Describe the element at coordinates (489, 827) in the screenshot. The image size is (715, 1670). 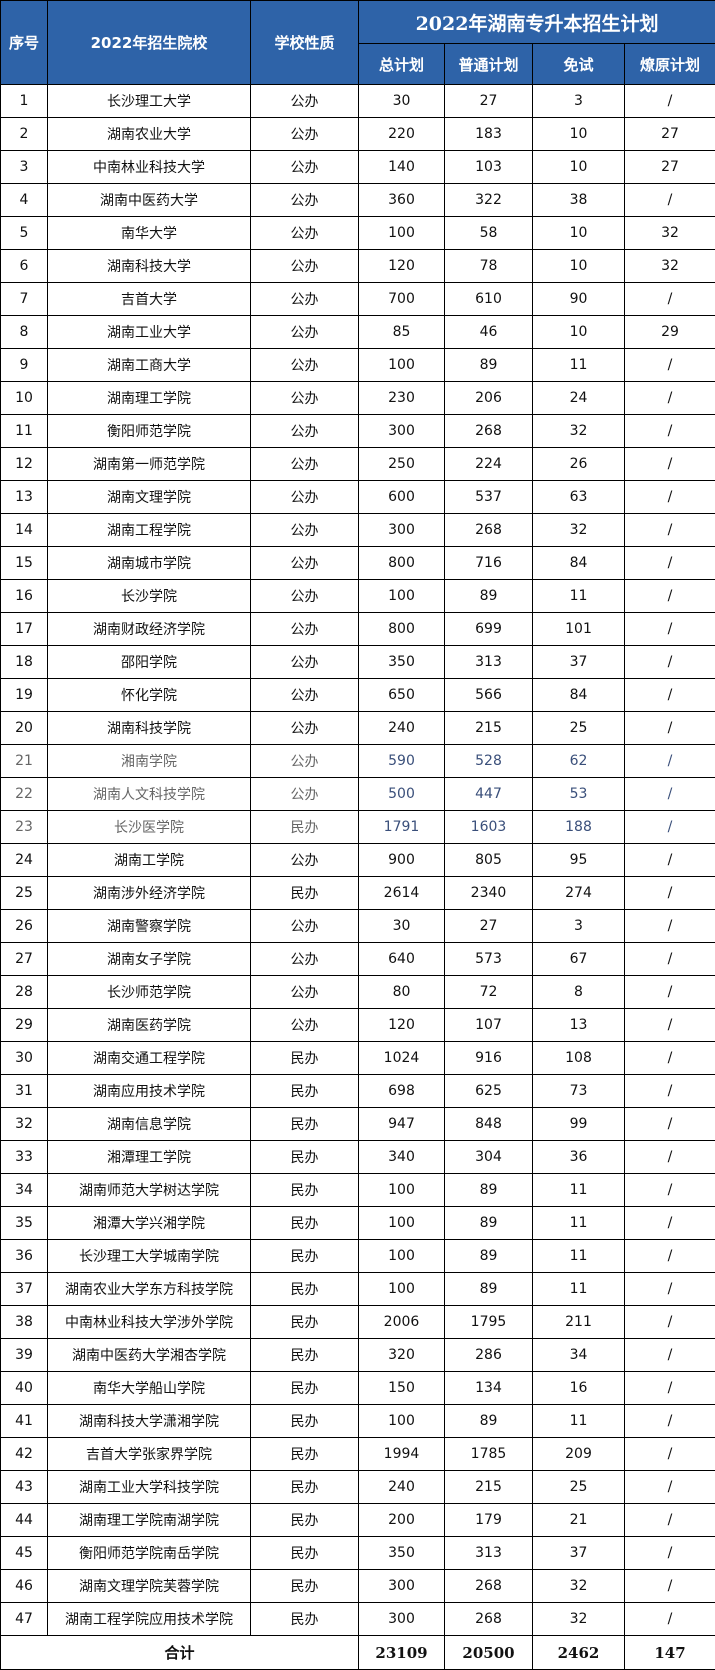
I see `cell-regular: 1603` at that location.